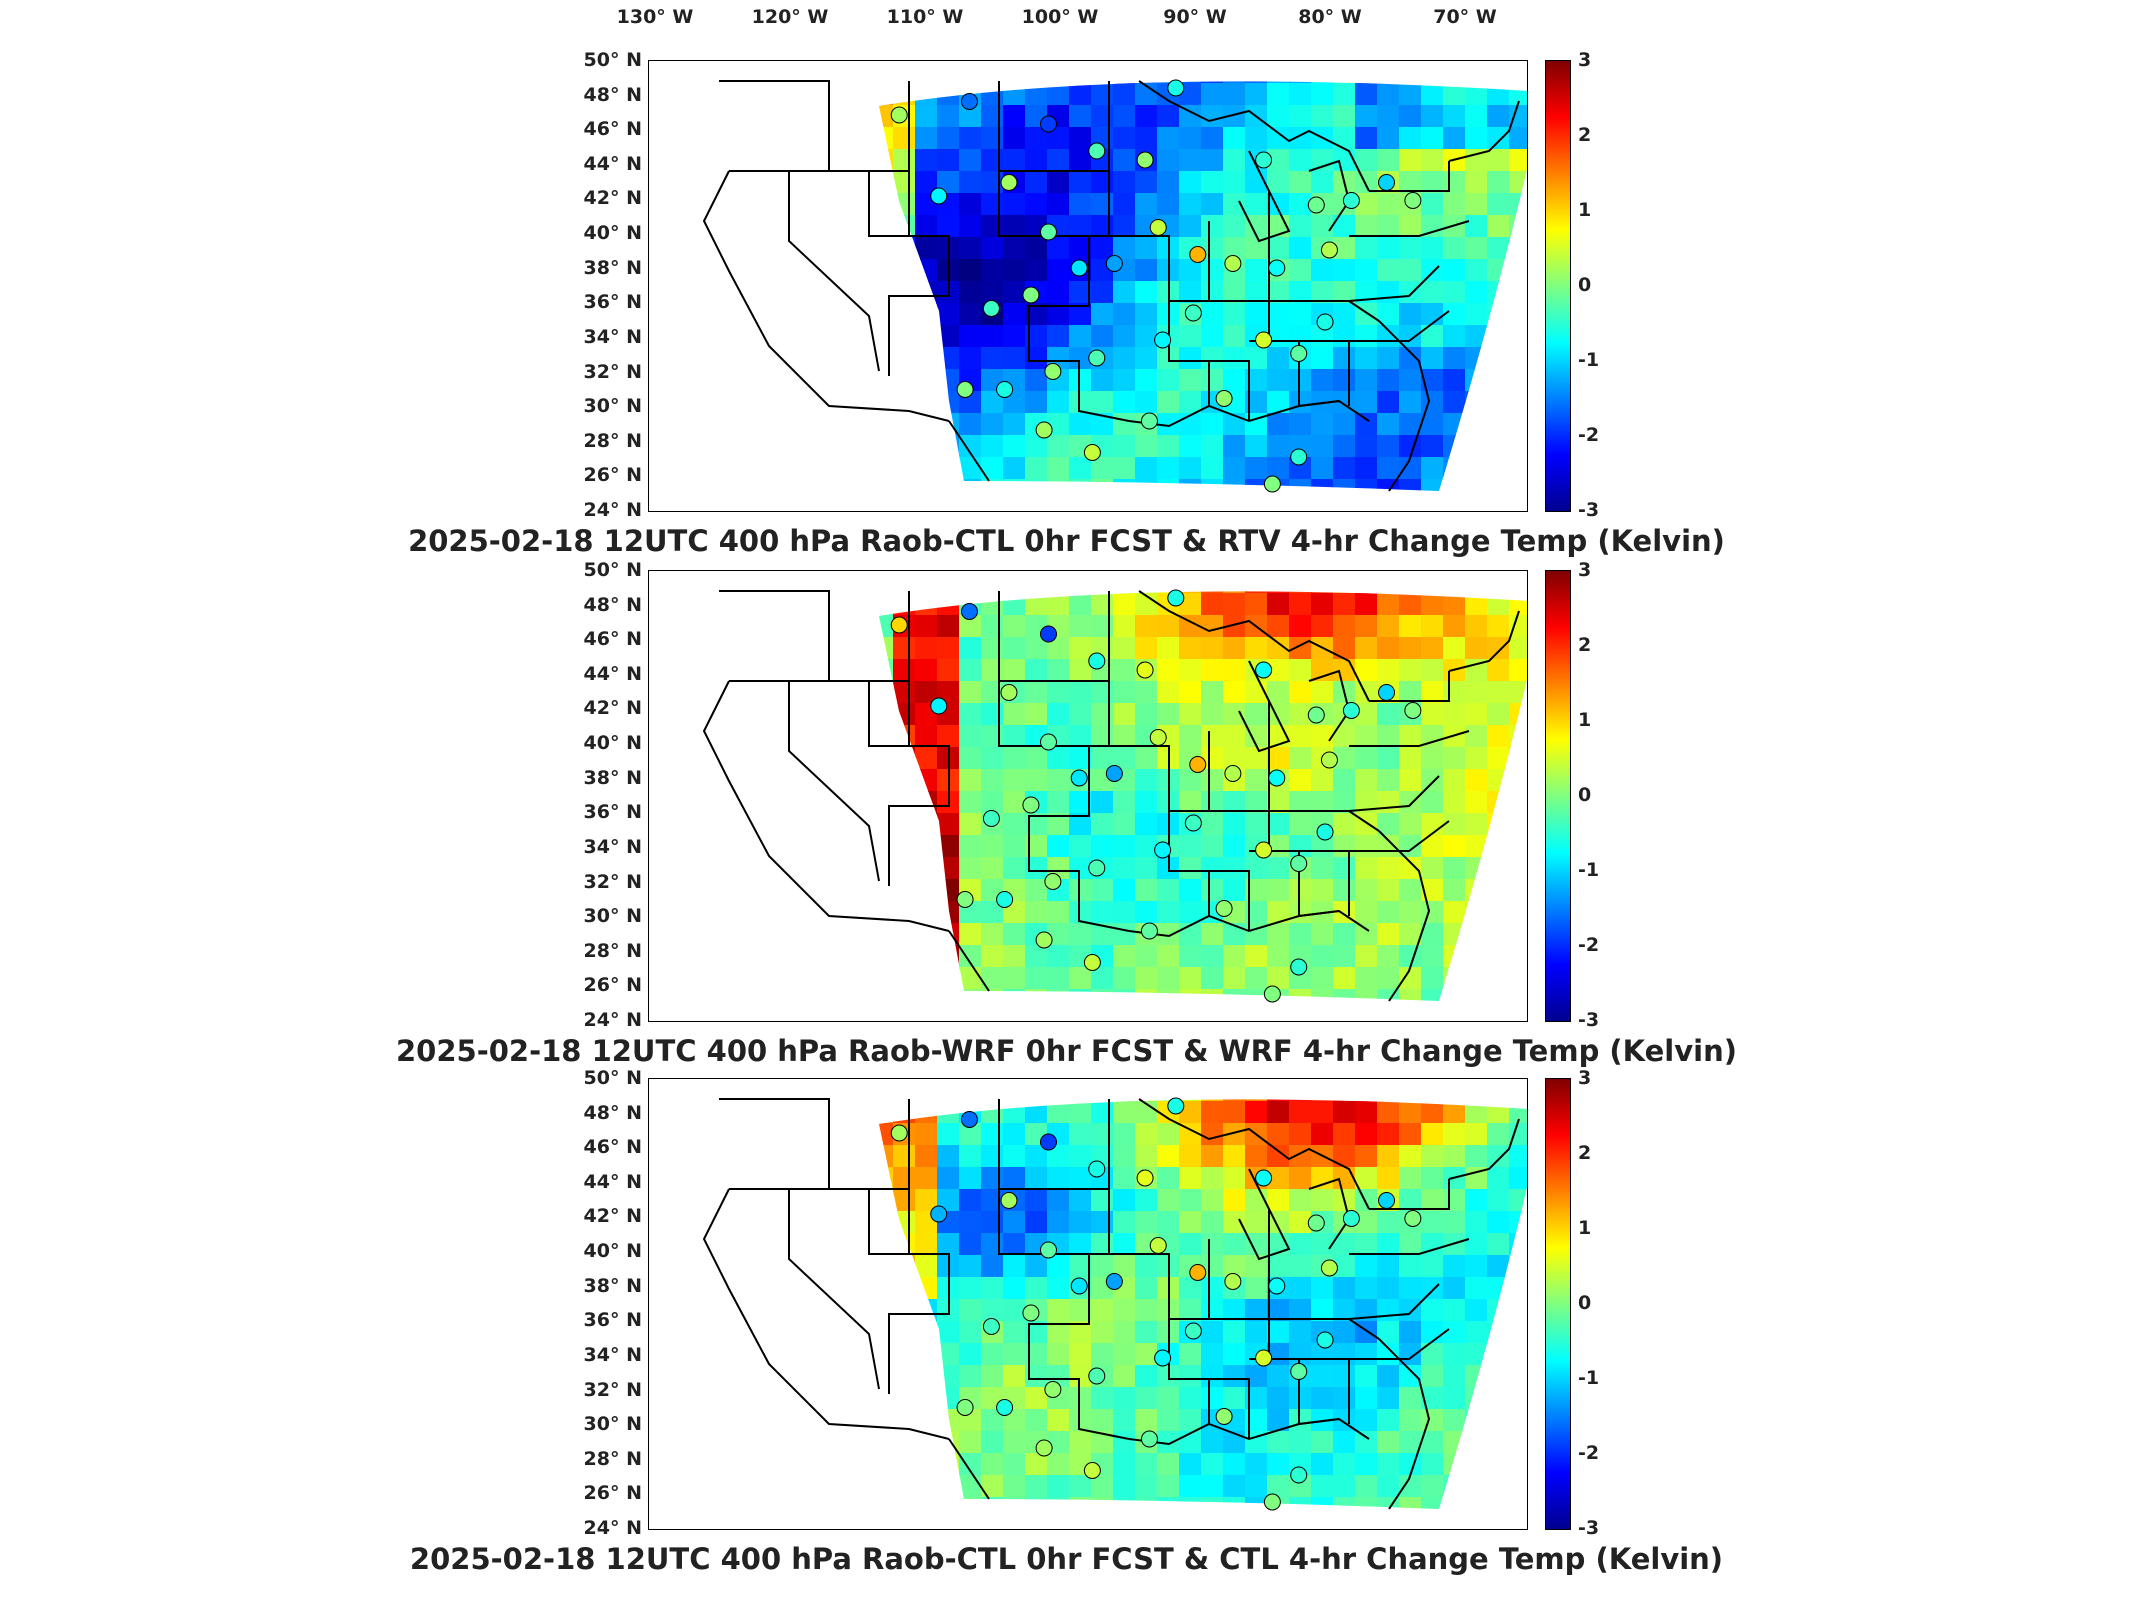 The height and width of the screenshot is (1600, 2133). I want to click on colorbar-tick-label: -2, so click(1589, 435).